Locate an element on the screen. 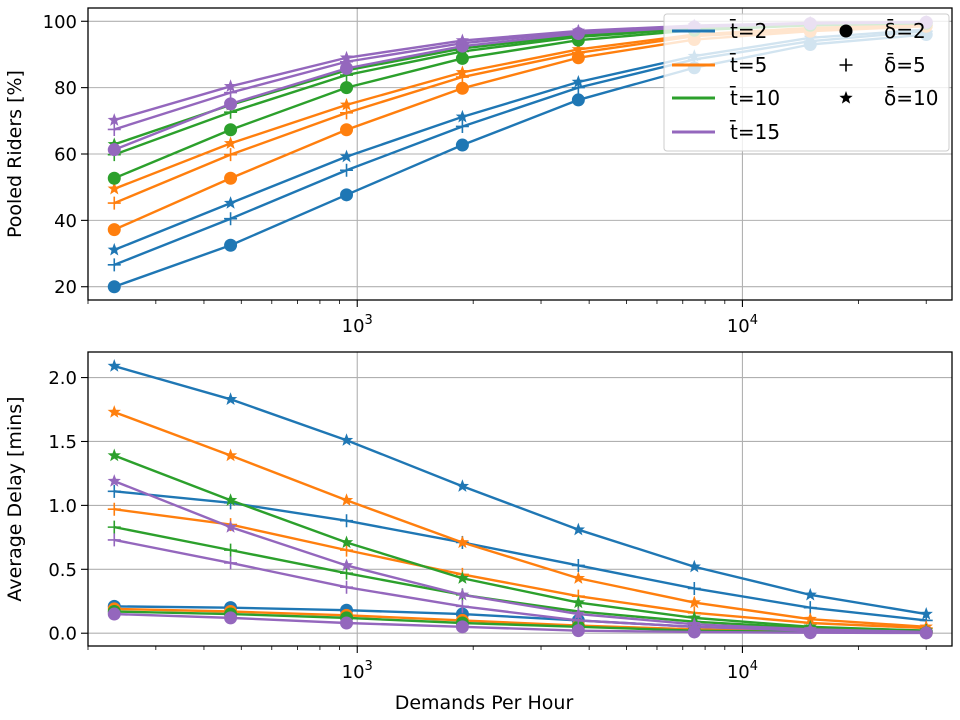 This screenshot has width=960, height=720. legend-label: t̄=2 is located at coordinates (749, 30).